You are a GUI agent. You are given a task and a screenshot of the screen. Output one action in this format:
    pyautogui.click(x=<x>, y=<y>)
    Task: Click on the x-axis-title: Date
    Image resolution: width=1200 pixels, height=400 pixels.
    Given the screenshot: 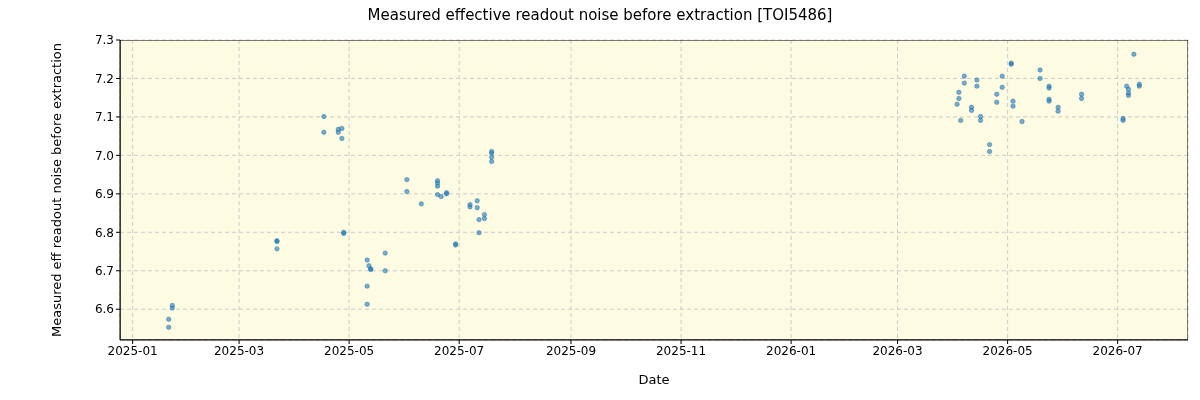 What is the action you would take?
    pyautogui.click(x=654, y=379)
    